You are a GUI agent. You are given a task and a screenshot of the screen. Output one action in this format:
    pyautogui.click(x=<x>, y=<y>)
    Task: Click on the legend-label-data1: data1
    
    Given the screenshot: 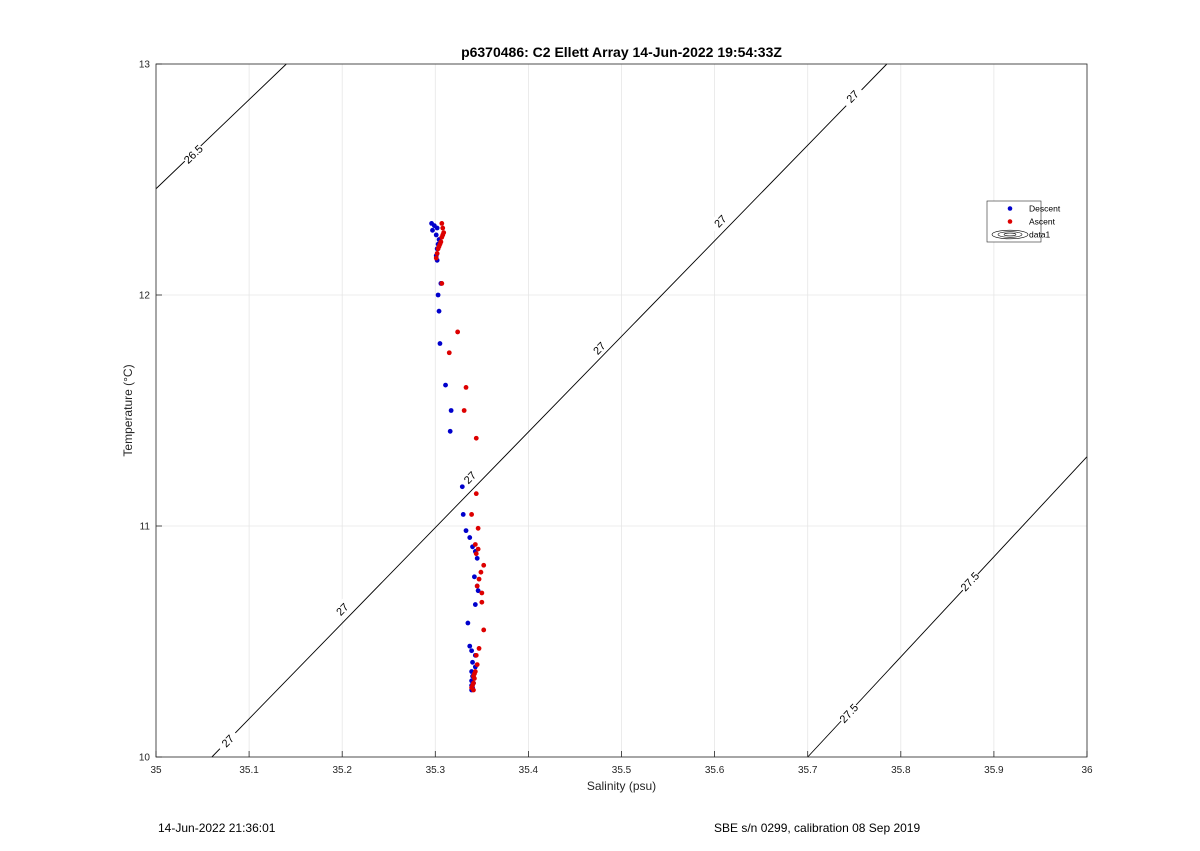 What is the action you would take?
    pyautogui.click(x=1040, y=235)
    